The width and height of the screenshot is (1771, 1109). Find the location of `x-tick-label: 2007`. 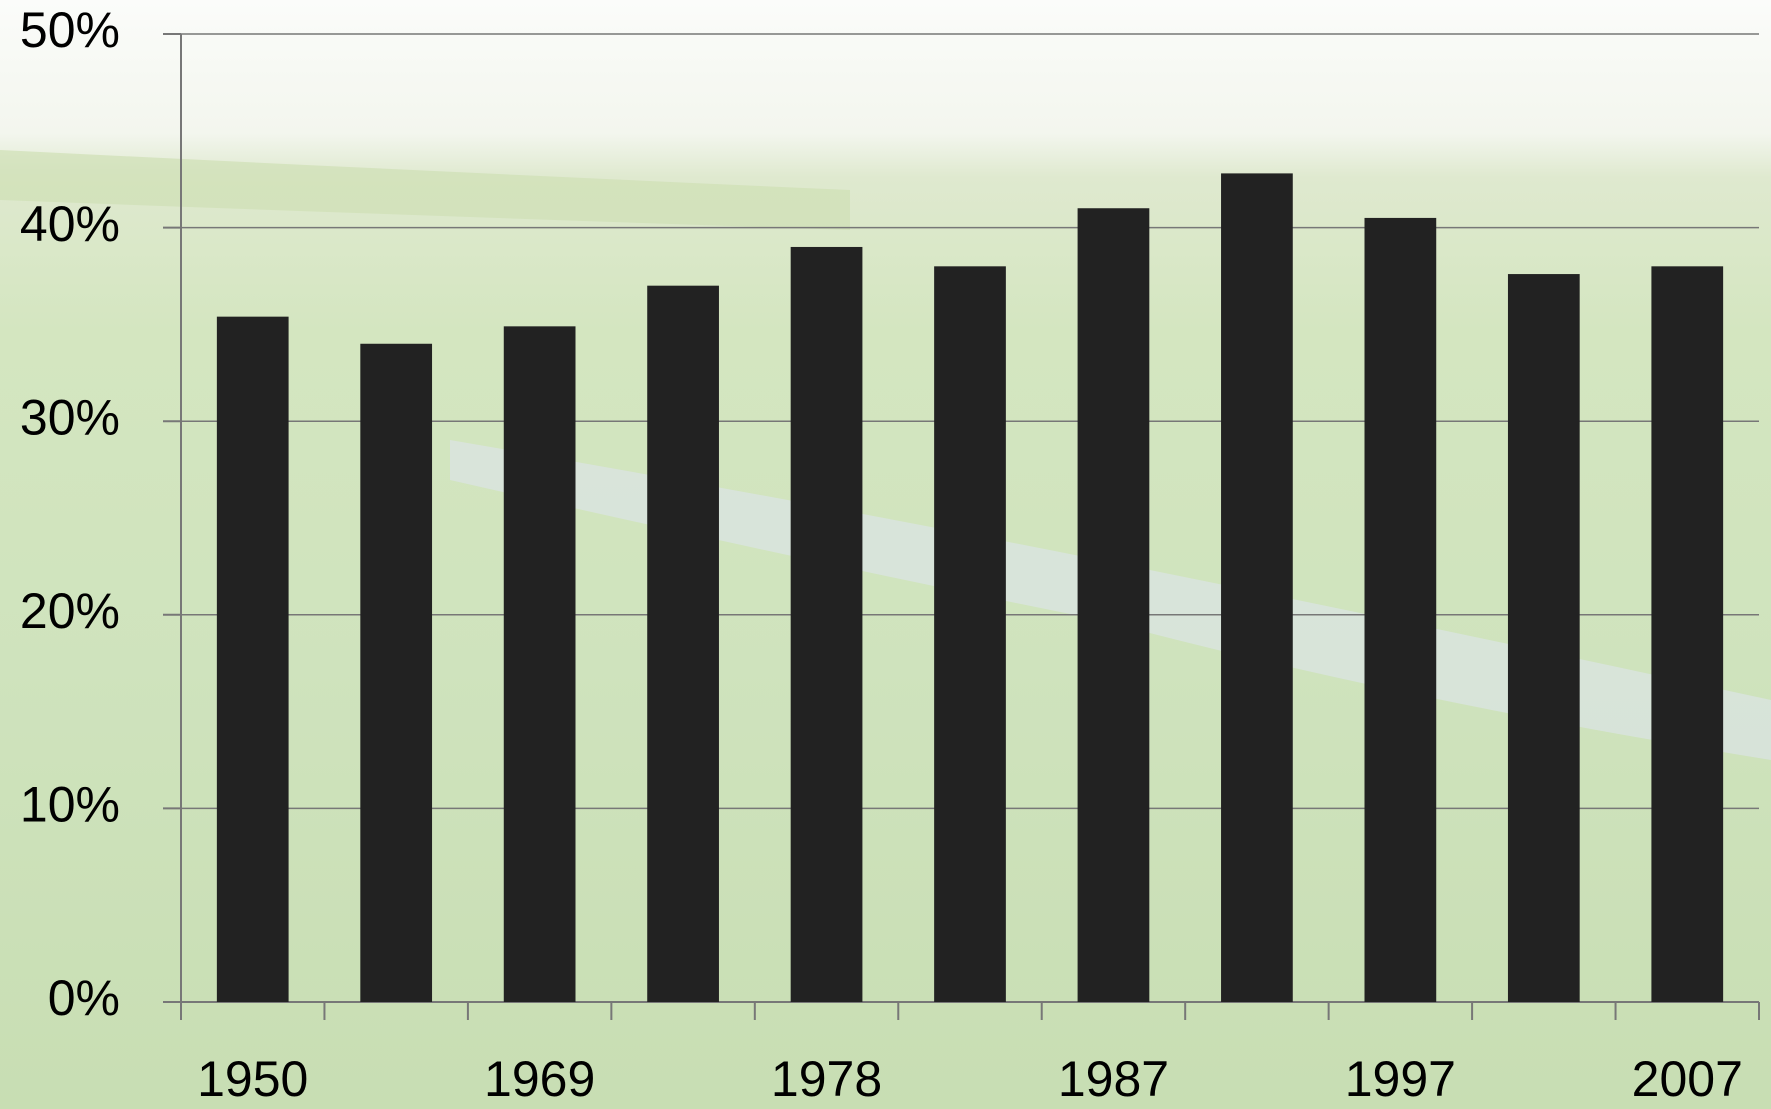

x-tick-label: 2007 is located at coordinates (1687, 1079).